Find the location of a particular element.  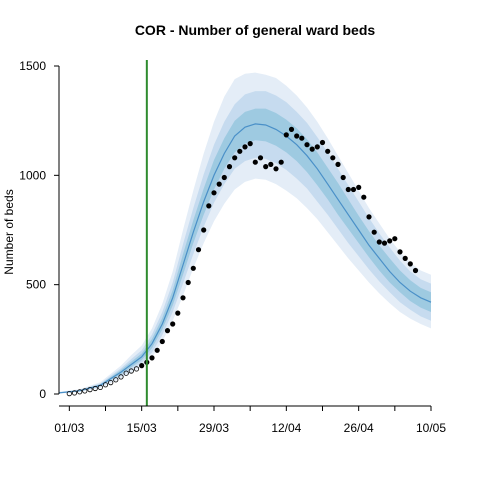

chart-title: COR - Number of general ward beds is located at coordinates (255, 30).